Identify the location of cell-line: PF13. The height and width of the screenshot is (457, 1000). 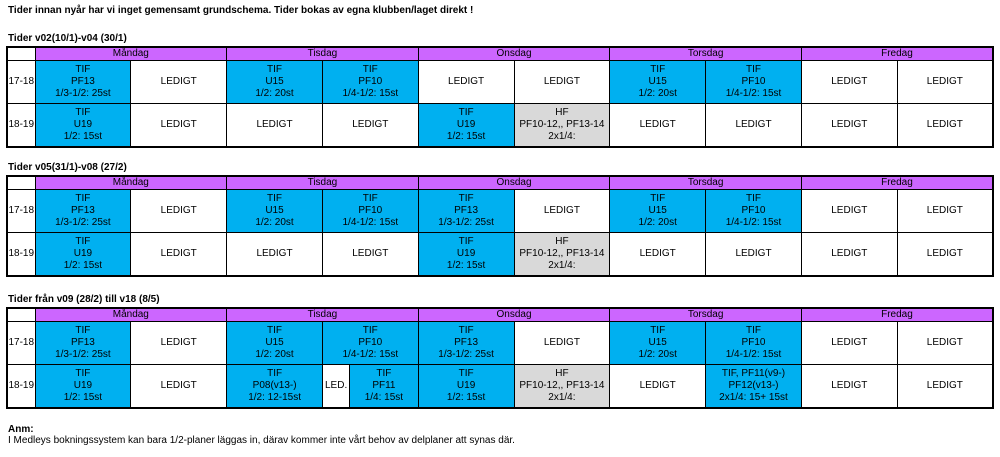
(82, 342).